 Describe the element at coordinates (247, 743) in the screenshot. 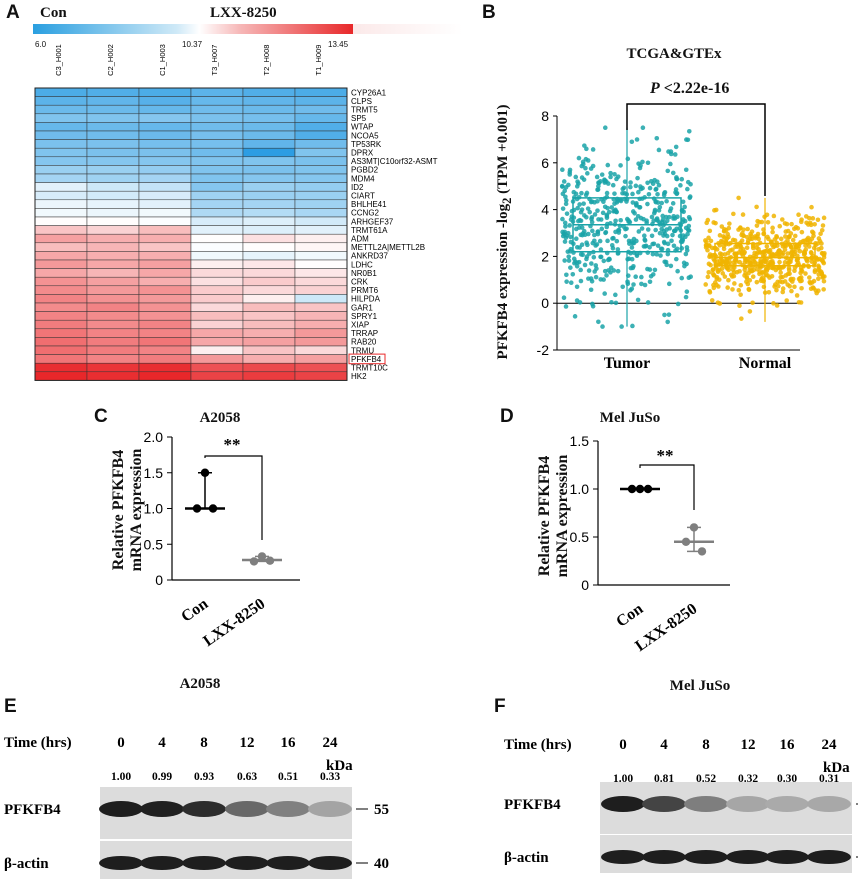

I see `time-point: 12` at that location.